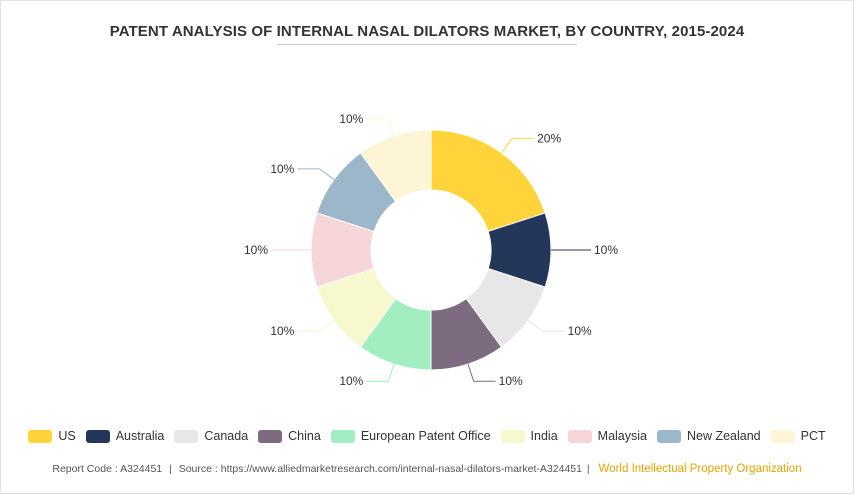 The height and width of the screenshot is (494, 854). Describe the element at coordinates (518, 145) in the screenshot. I see `leader-line-us` at that location.